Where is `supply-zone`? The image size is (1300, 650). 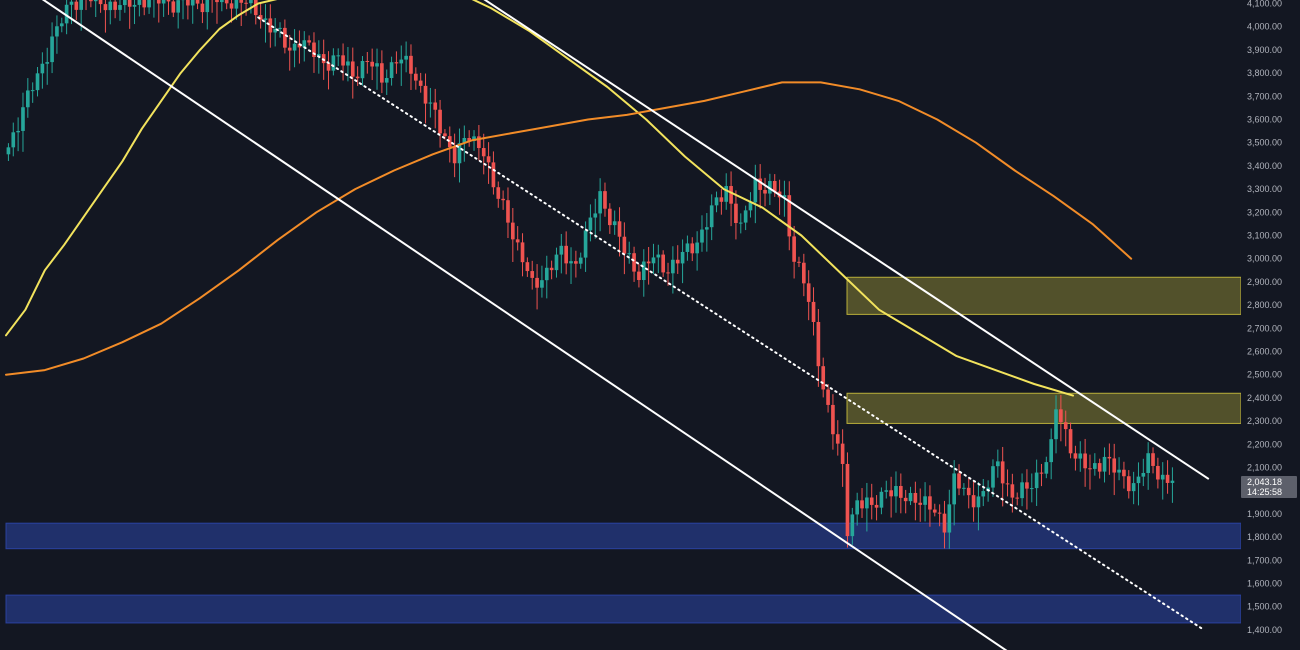
supply-zone is located at coordinates (1044, 408).